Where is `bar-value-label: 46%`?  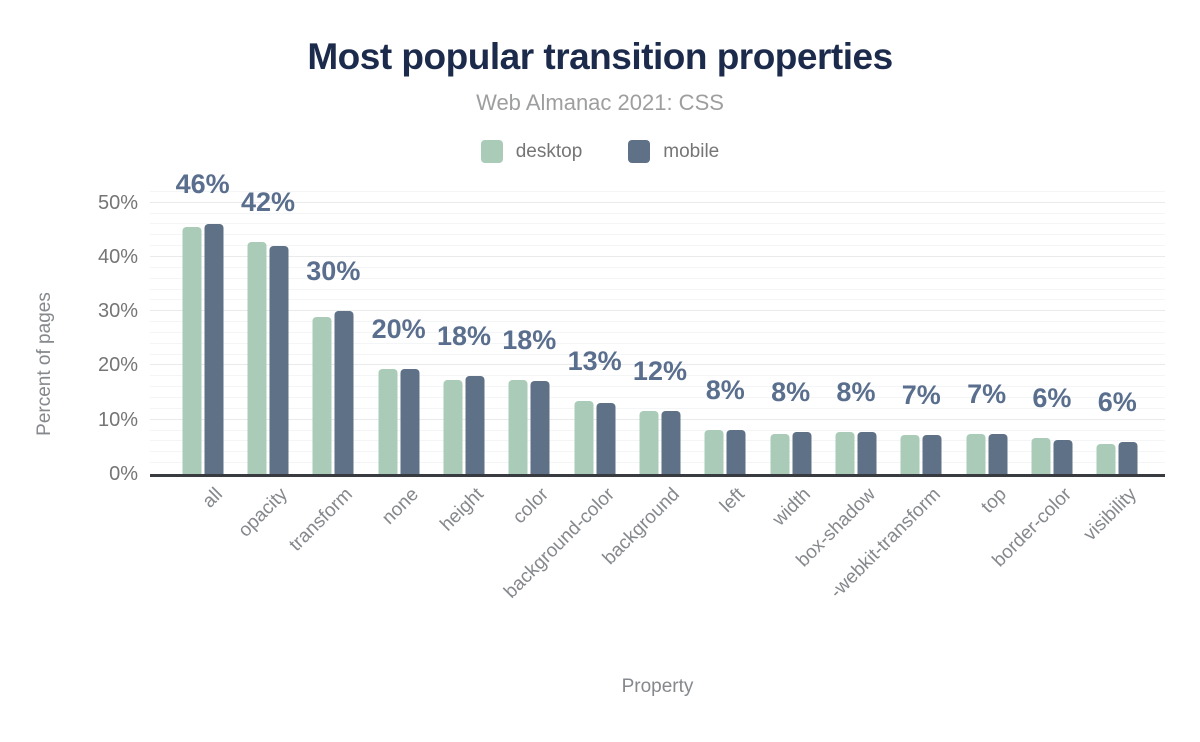 bar-value-label: 46% is located at coordinates (202, 184).